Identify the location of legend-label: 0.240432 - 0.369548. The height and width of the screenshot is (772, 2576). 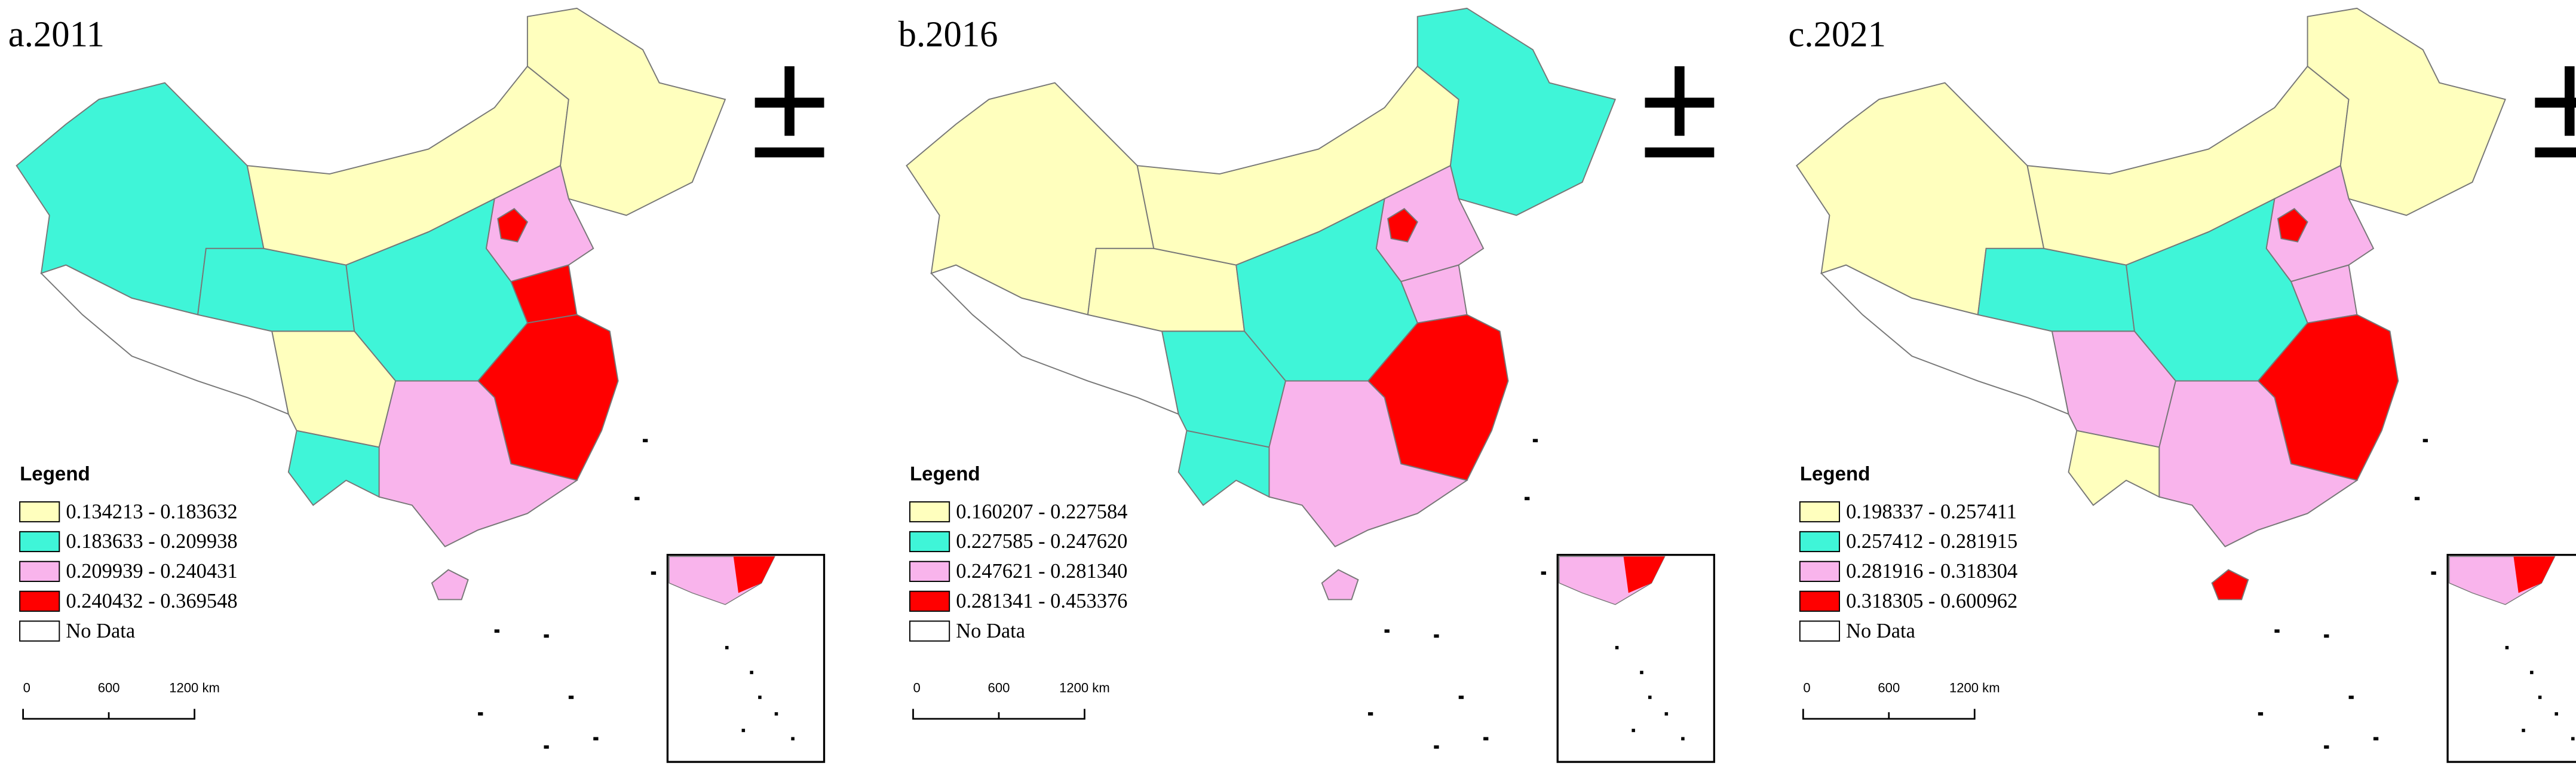
(151, 601).